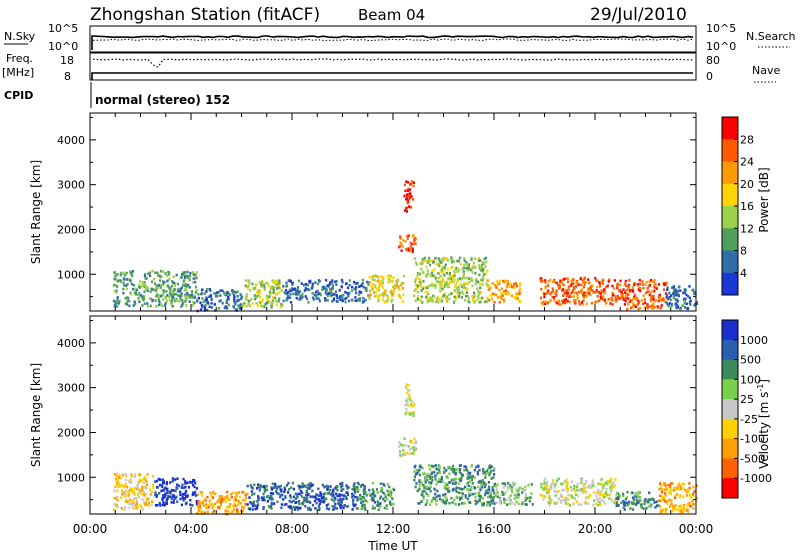 The image size is (800, 554). Describe the element at coordinates (771, 36) in the screenshot. I see `nsearch-label: N.Search` at that location.